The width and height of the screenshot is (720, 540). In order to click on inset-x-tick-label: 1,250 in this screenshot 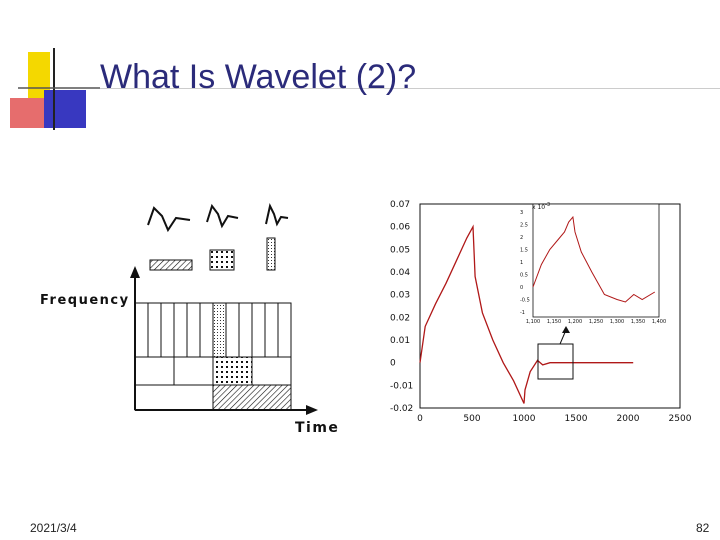, I will do `click(596, 322)`.